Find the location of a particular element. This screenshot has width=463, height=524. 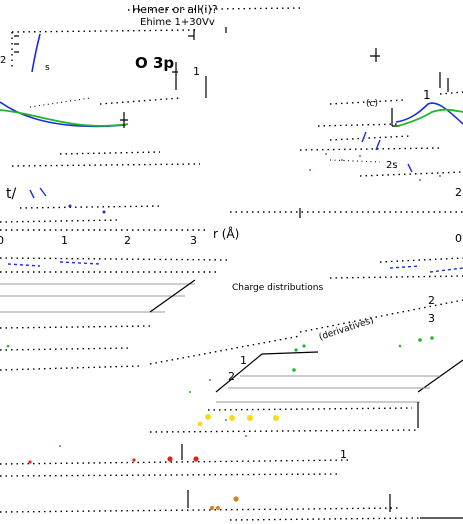

orange-row-dotted is located at coordinates (200, 510).